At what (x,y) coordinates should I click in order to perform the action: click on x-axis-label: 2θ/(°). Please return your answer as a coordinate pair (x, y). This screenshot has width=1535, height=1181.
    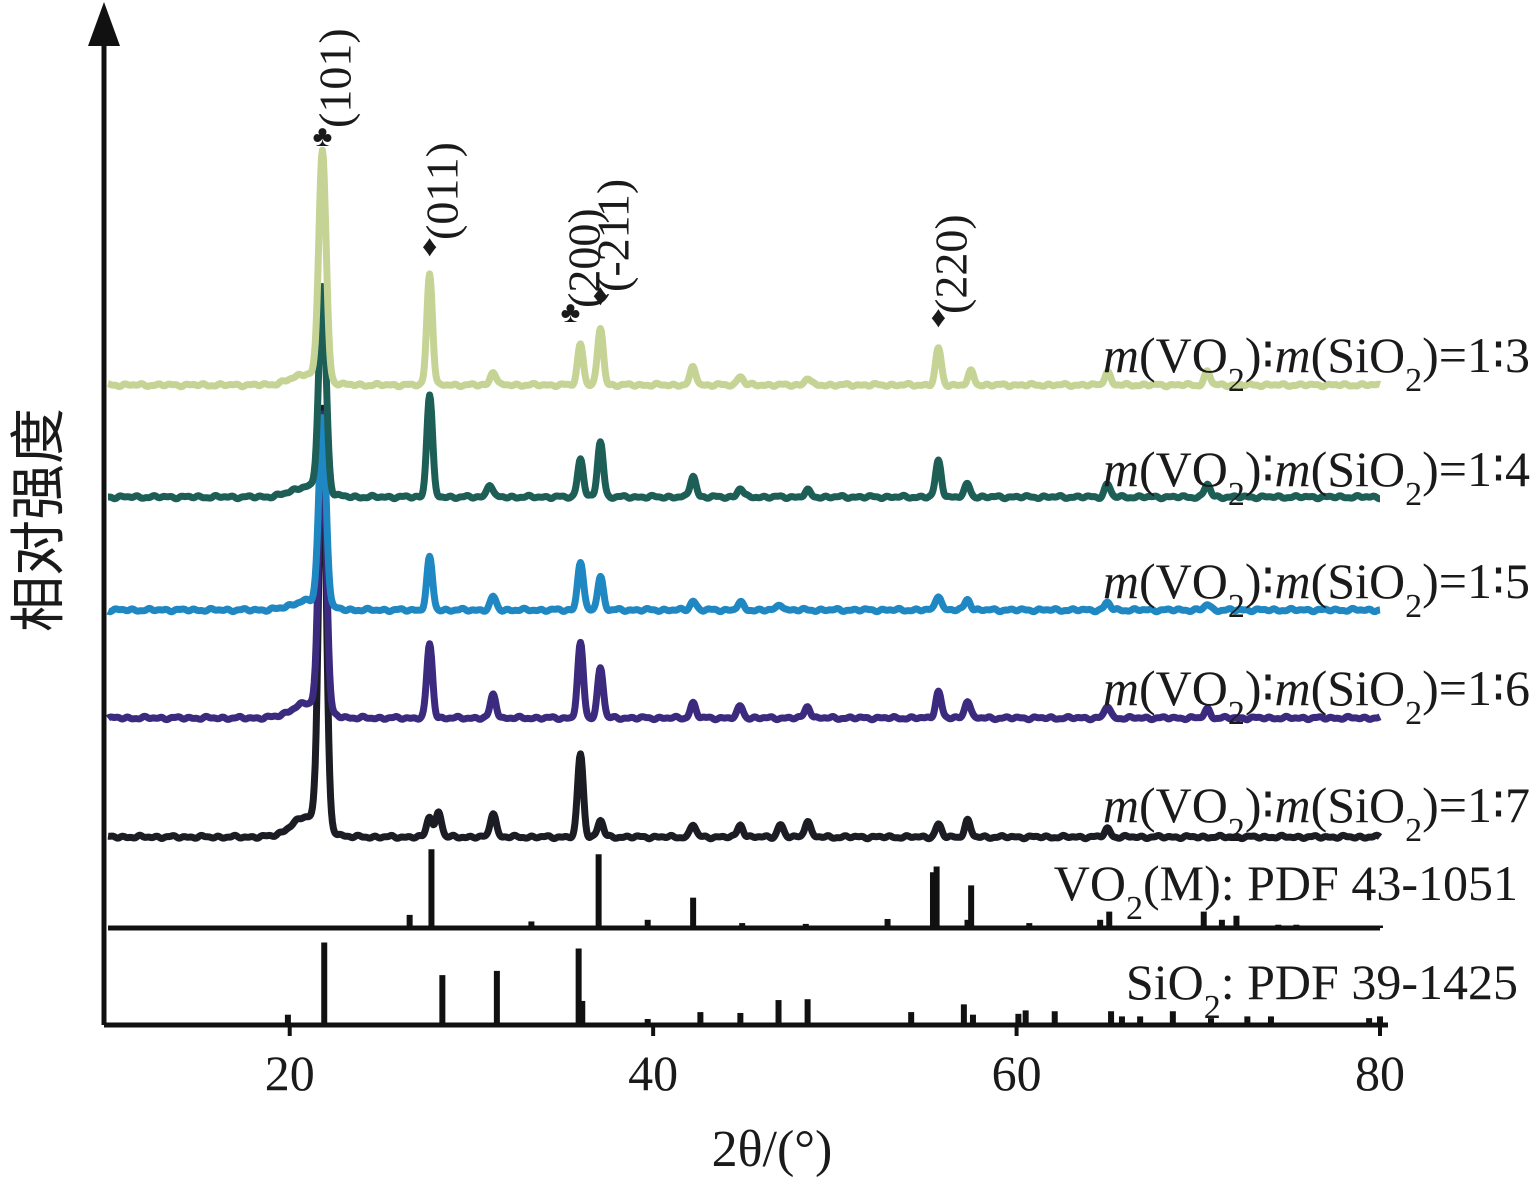
    Looking at the image, I should click on (772, 1149).